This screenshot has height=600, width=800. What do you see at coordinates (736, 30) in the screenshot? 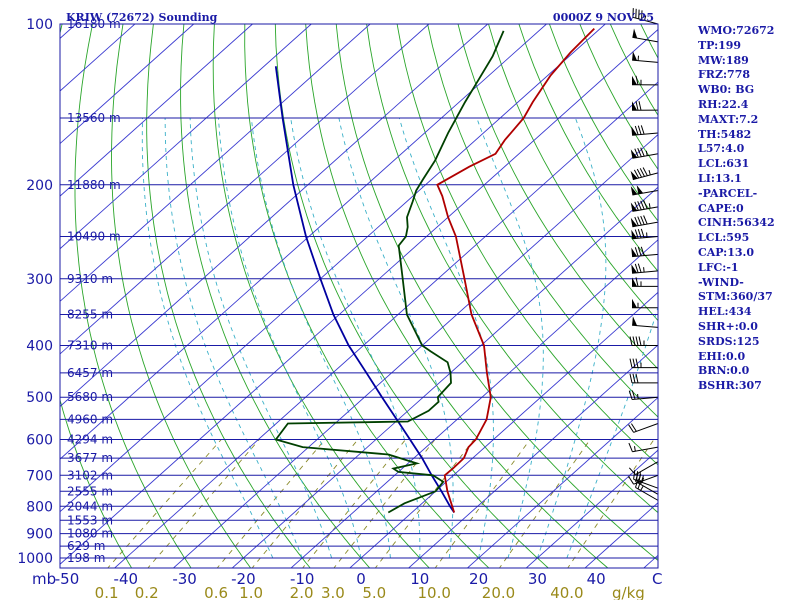
I see `index-line: WMO:72672` at bounding box center [736, 30].